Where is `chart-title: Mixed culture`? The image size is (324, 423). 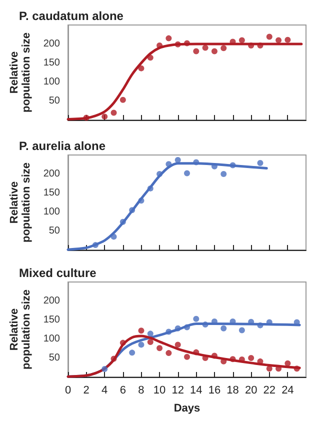 chart-title: Mixed culture is located at coordinates (58, 273).